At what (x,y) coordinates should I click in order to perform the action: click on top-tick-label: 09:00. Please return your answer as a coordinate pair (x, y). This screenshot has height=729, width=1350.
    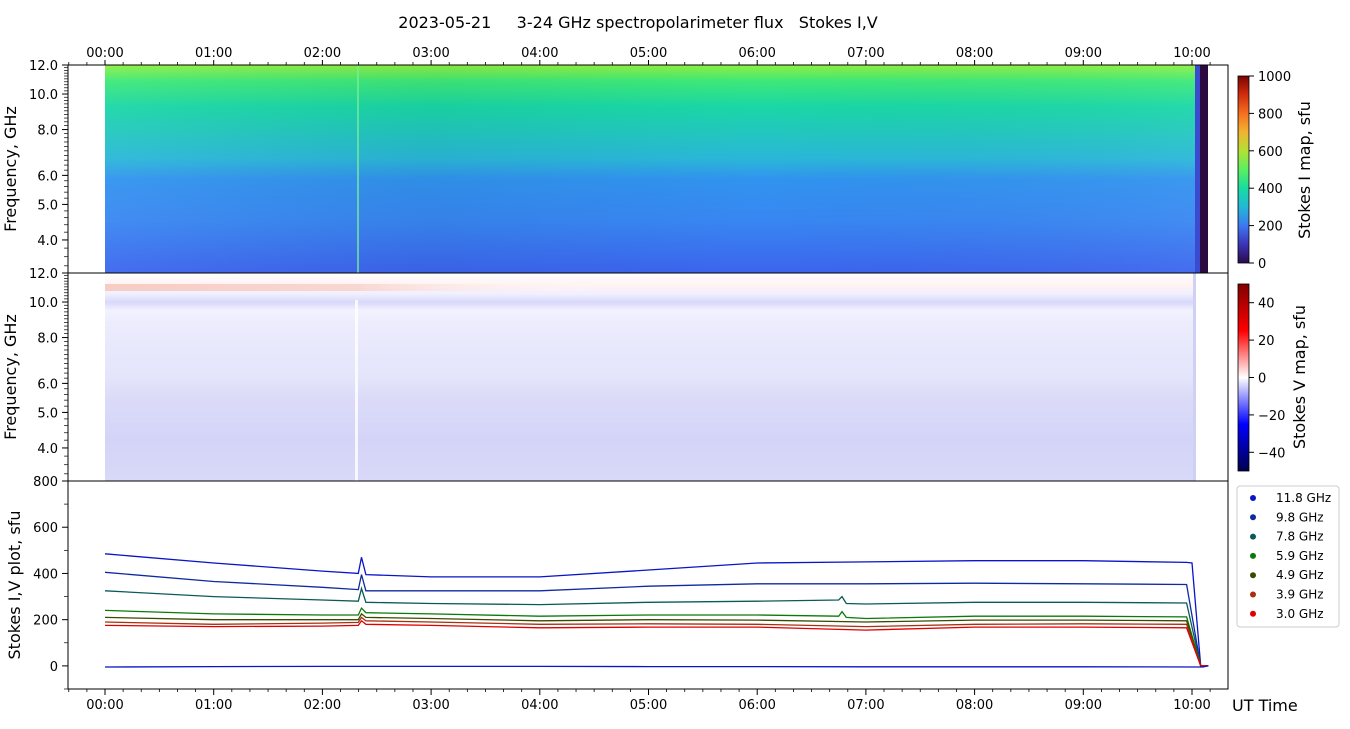
    Looking at the image, I should click on (1083, 53).